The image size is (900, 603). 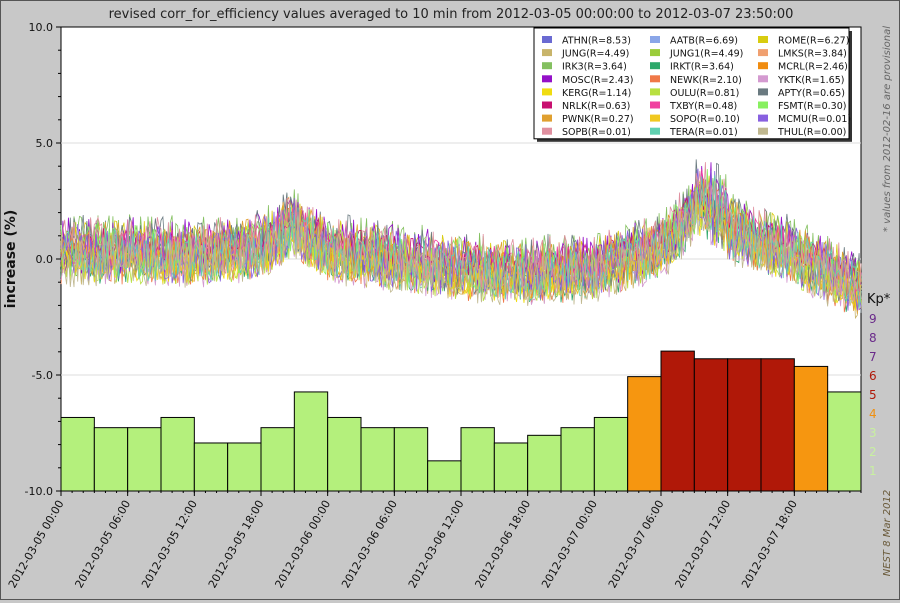 What do you see at coordinates (45, 259) in the screenshot?
I see `y-tick-label: 0.0` at bounding box center [45, 259].